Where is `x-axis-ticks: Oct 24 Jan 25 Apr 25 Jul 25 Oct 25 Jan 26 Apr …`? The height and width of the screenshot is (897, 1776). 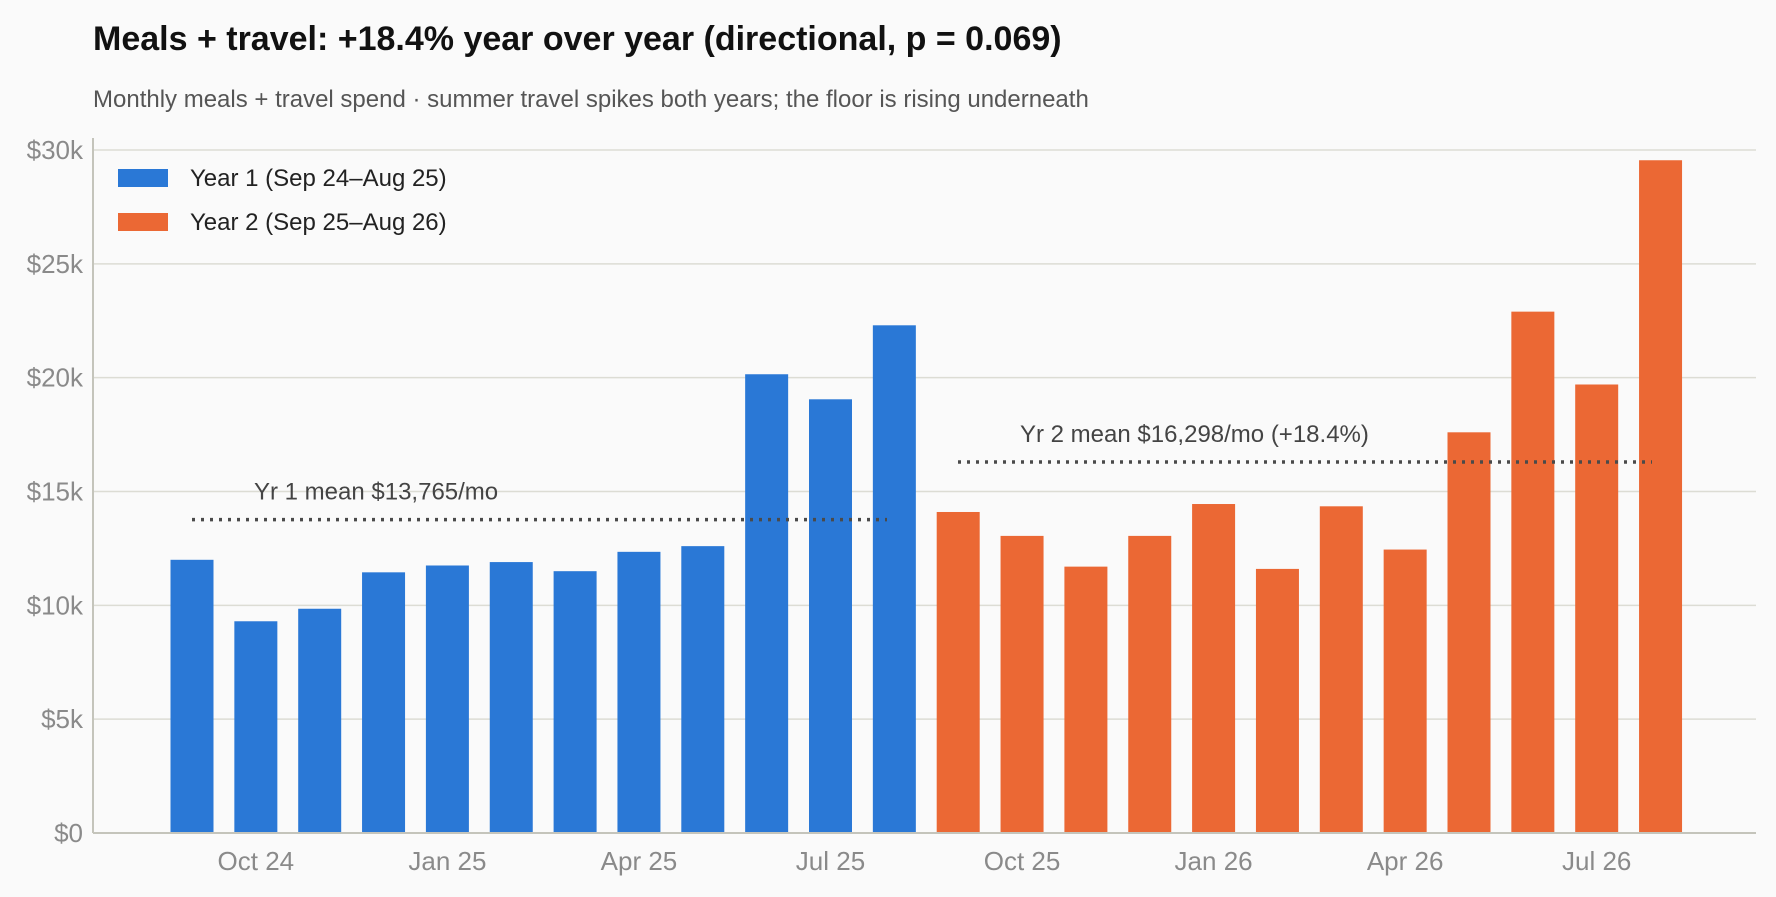
x-axis-ticks: Oct 24 Jan 25 Apr 25 Jul 25 Oct 25 Jan 26 Apr … is located at coordinates (925, 861).